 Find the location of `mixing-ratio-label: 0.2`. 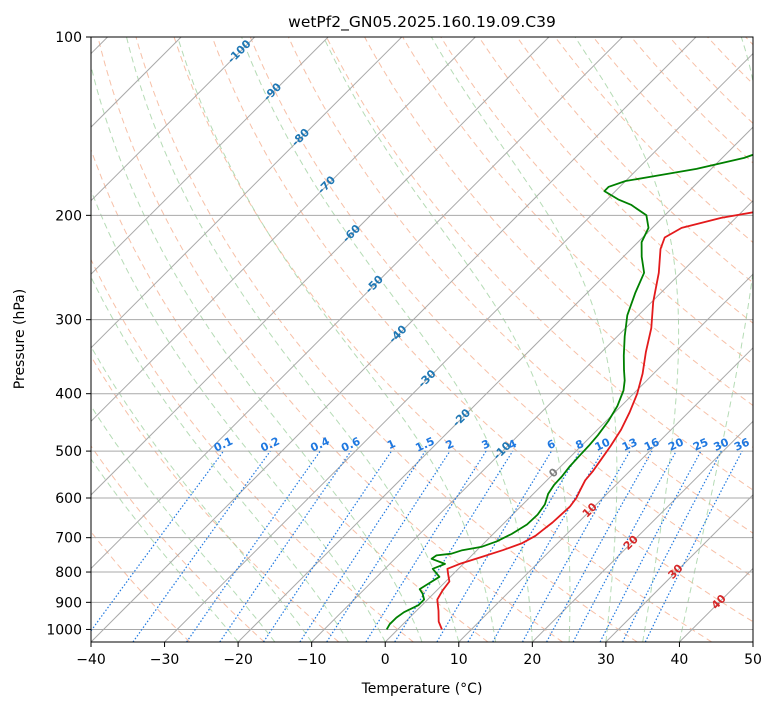

mixing-ratio-label: 0.2 is located at coordinates (270, 445).